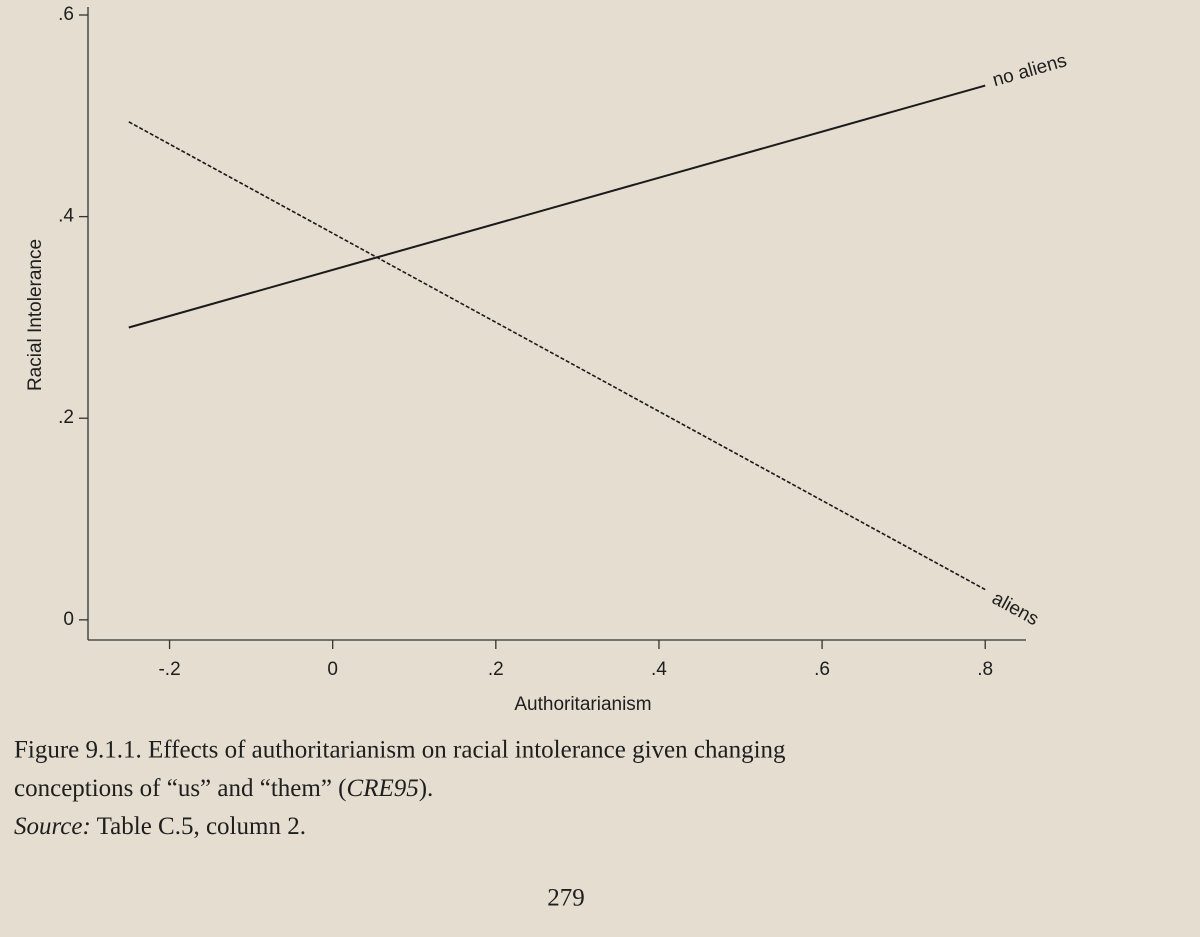 This screenshot has height=937, width=1200. What do you see at coordinates (35, 315) in the screenshot?
I see `y-axis-label: Racial Intolerance` at bounding box center [35, 315].